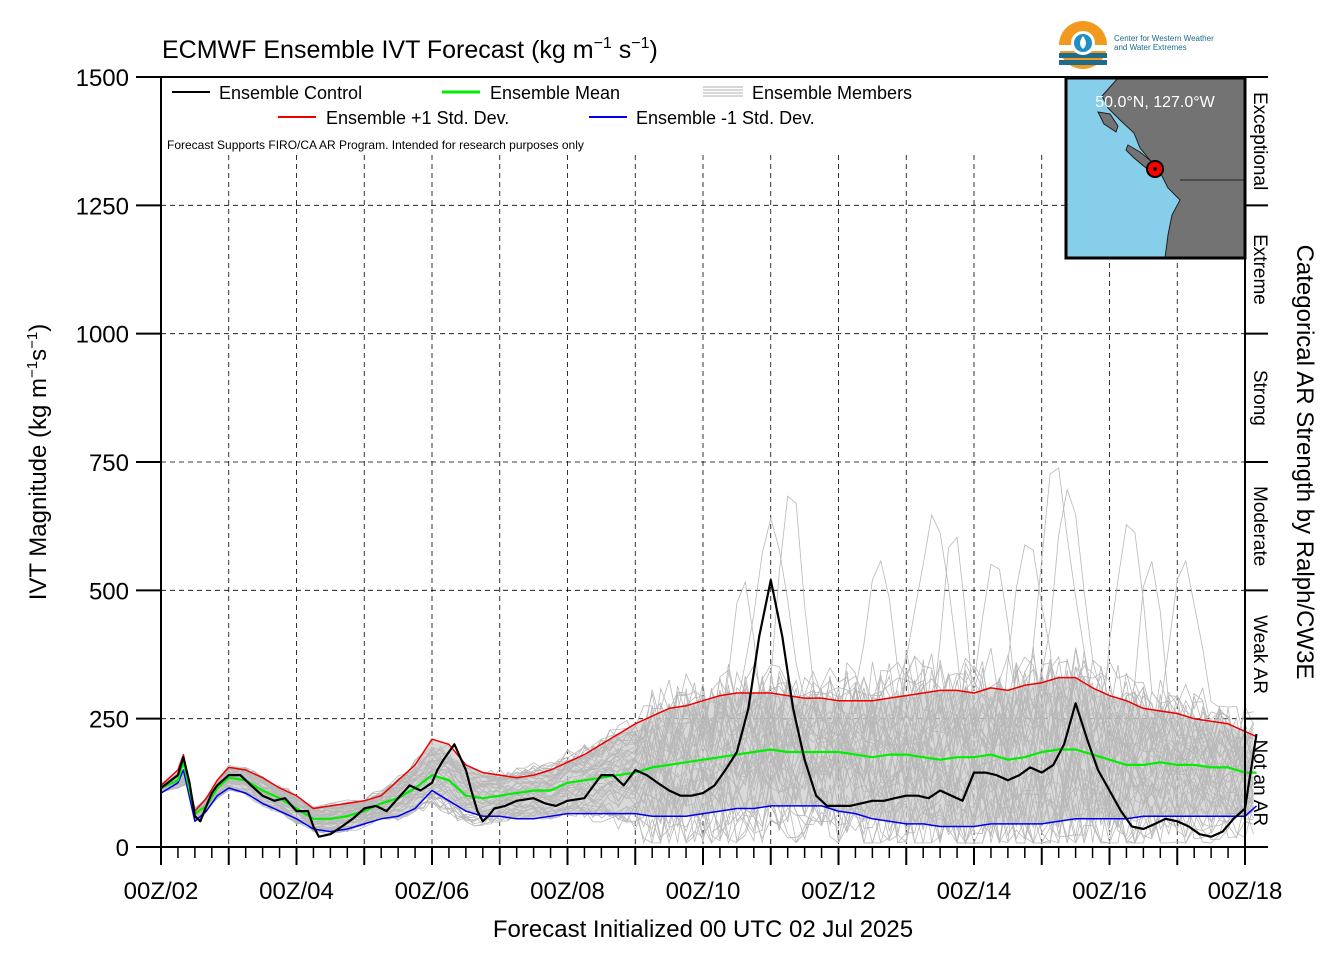 Image resolution: width=1336 pixels, height=962 pixels. What do you see at coordinates (296, 891) in the screenshot?
I see `x-tick-label: 00Z/04` at bounding box center [296, 891].